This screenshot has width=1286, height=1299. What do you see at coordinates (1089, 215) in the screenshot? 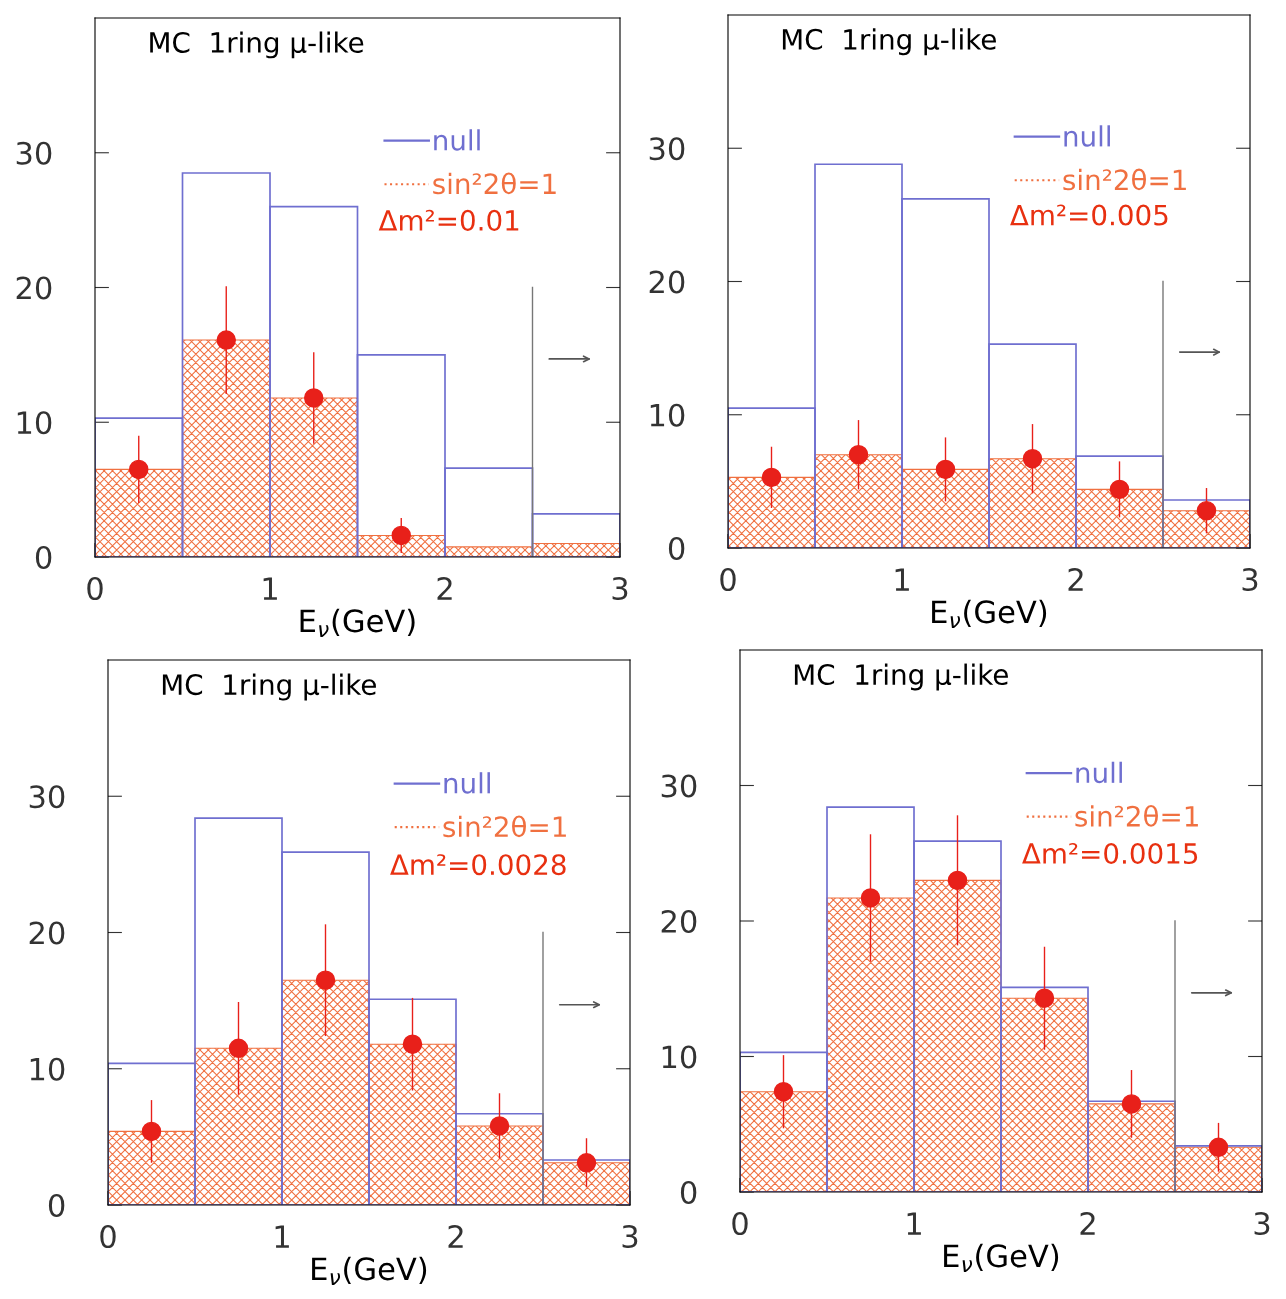
I see `annotation: Δm²=0.005` at bounding box center [1089, 215].